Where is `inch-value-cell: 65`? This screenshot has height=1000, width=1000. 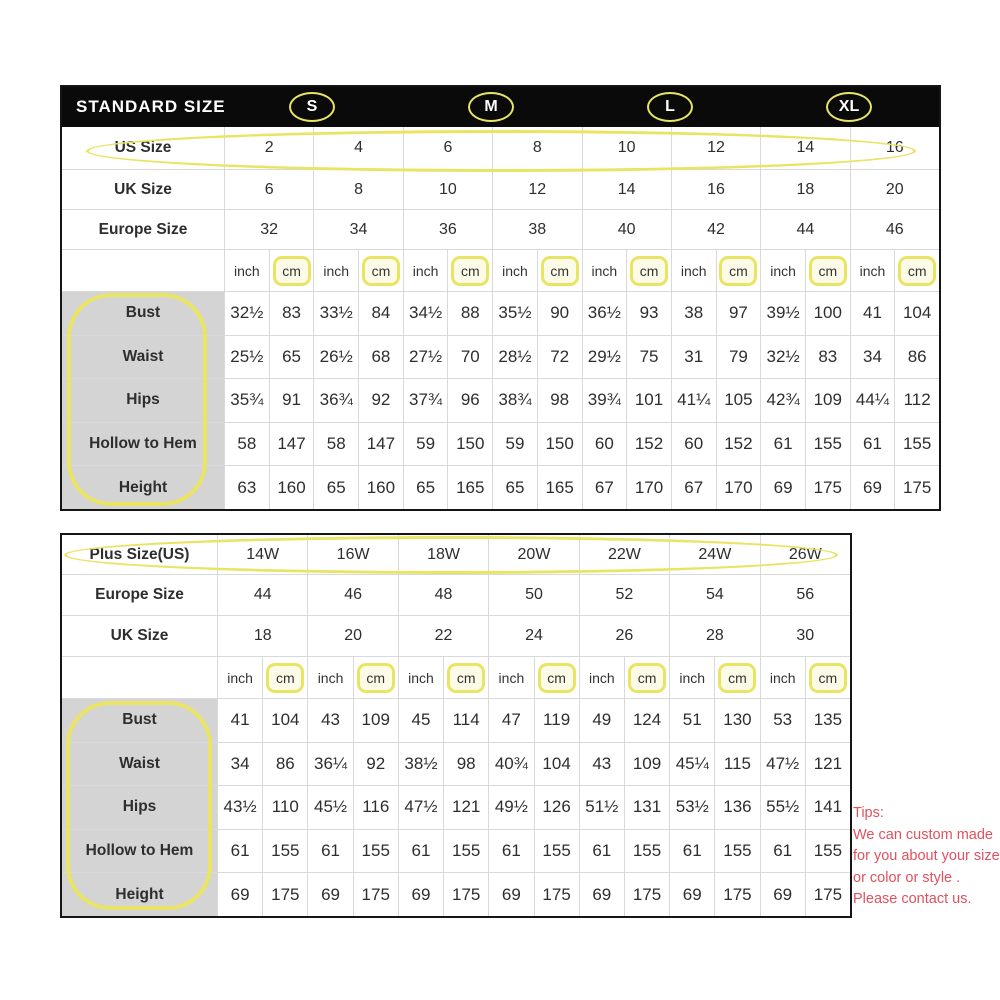 inch-value-cell: 65 is located at coordinates (515, 487).